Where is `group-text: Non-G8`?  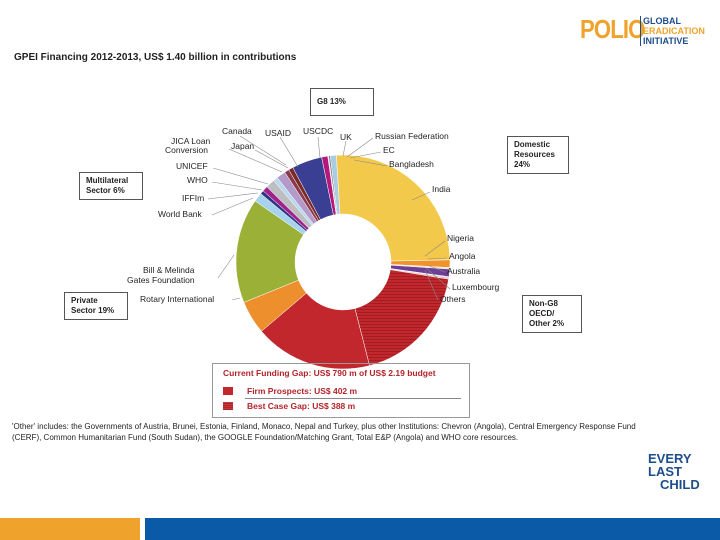
group-text: Non-G8 is located at coordinates (543, 303).